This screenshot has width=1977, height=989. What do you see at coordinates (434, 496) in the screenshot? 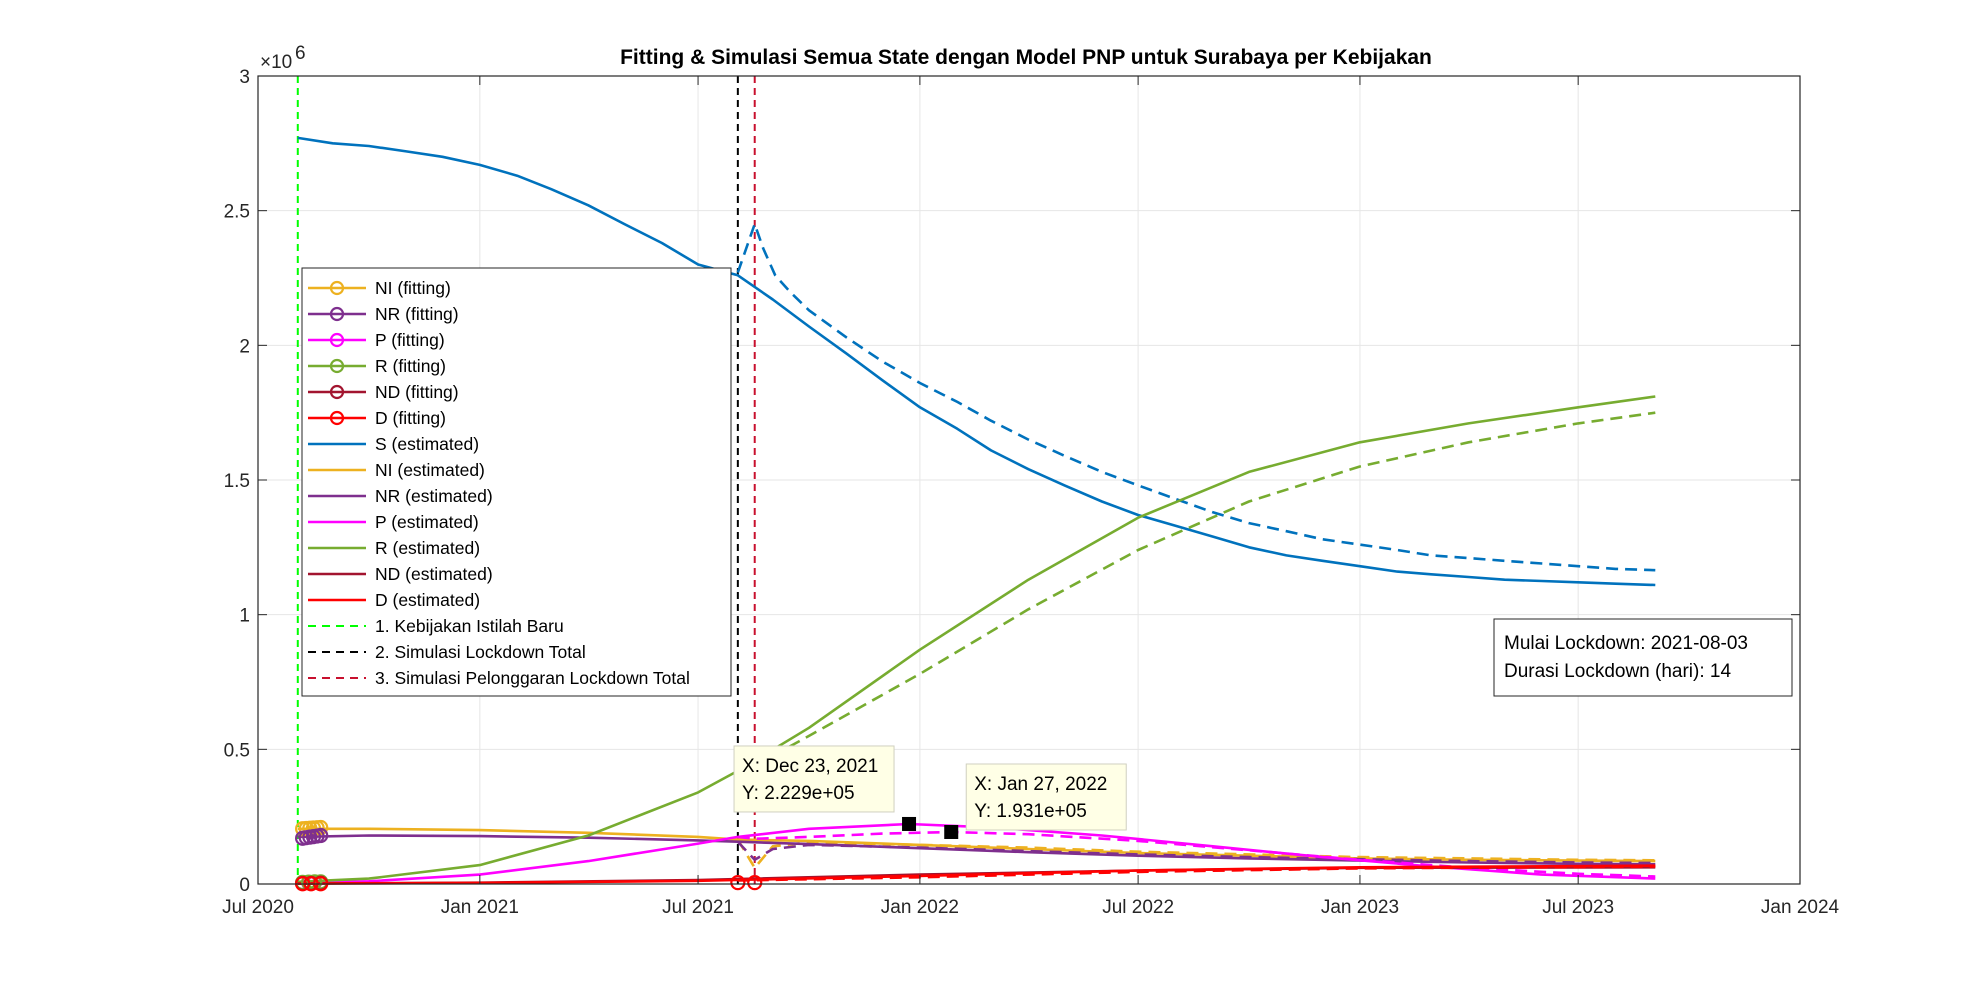
I see `legend-label-nr-estimated: NR (estimated)` at bounding box center [434, 496].